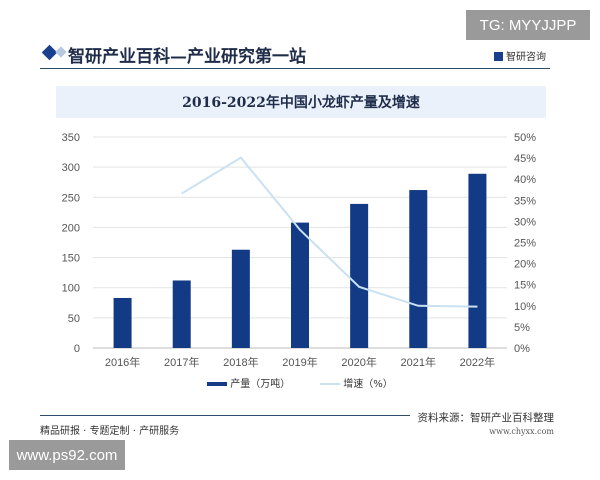  Describe the element at coordinates (525, 244) in the screenshot. I see `y-right-tick-label: 25%` at that location.